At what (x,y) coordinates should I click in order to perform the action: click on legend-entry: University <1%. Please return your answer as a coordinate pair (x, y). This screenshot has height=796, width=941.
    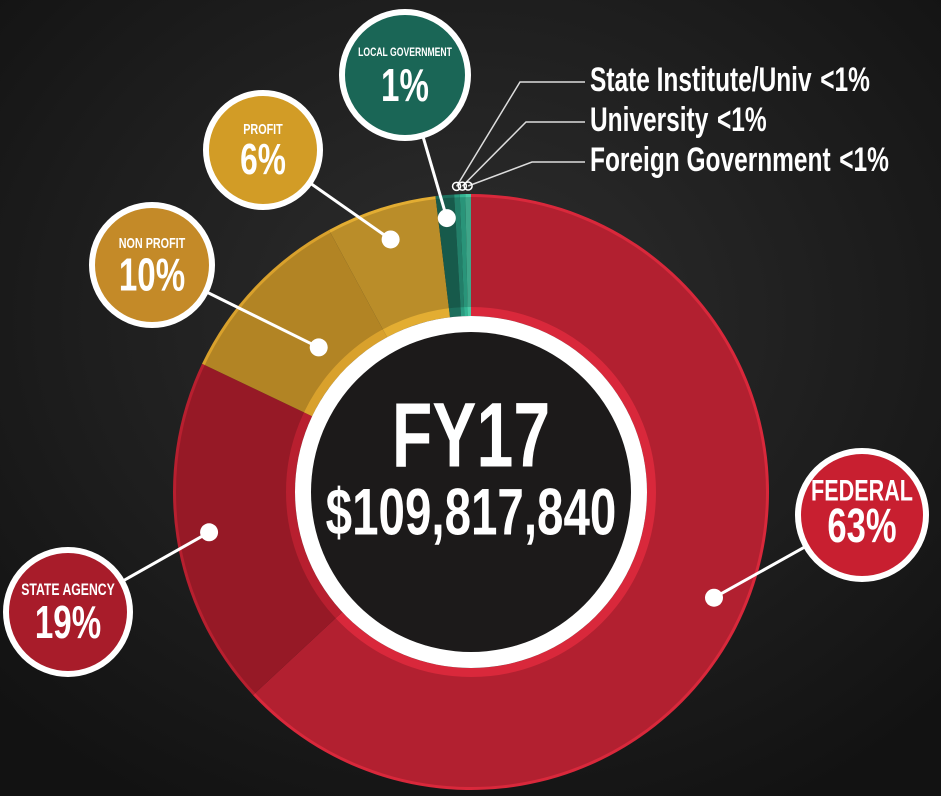
    Looking at the image, I should click on (678, 120).